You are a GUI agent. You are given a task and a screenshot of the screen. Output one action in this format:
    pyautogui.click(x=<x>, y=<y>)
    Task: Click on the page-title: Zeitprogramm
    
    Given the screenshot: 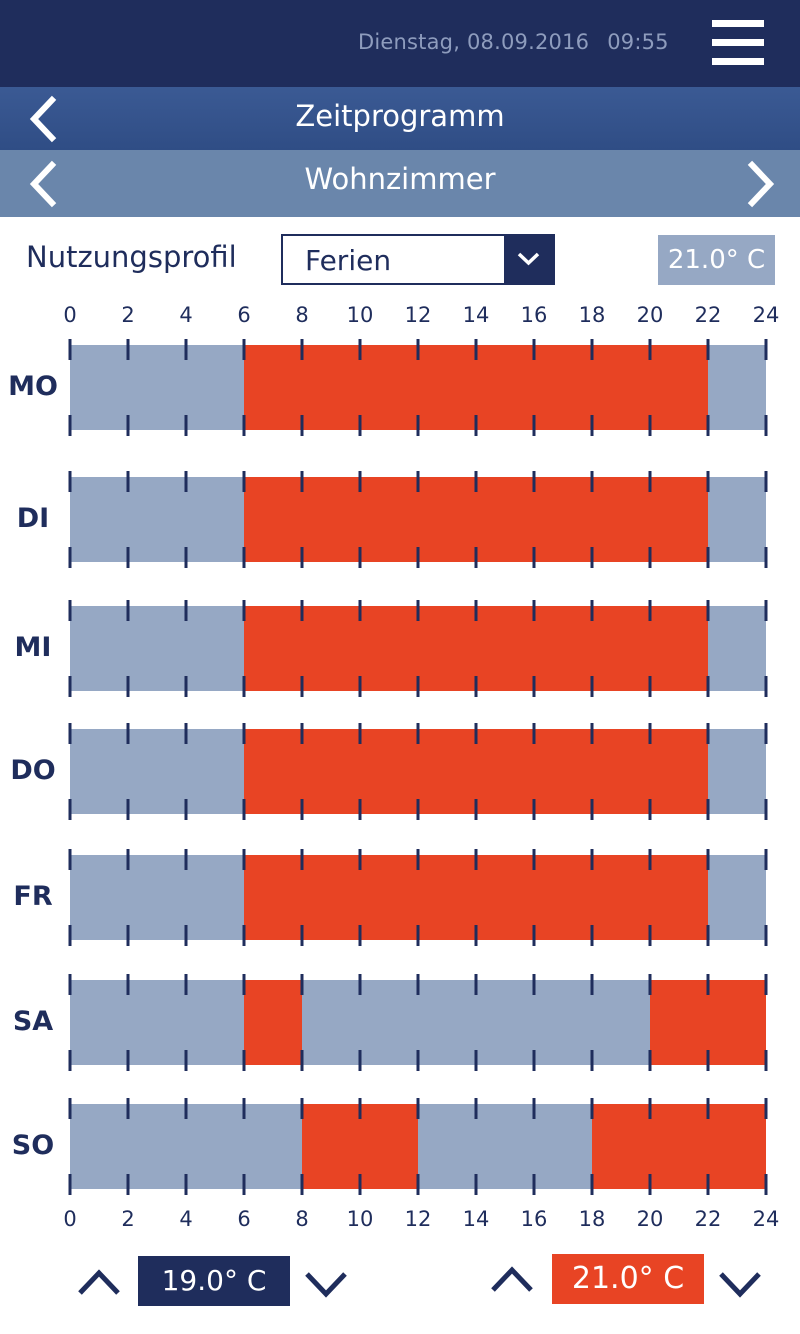 What is the action you would take?
    pyautogui.click(x=400, y=116)
    